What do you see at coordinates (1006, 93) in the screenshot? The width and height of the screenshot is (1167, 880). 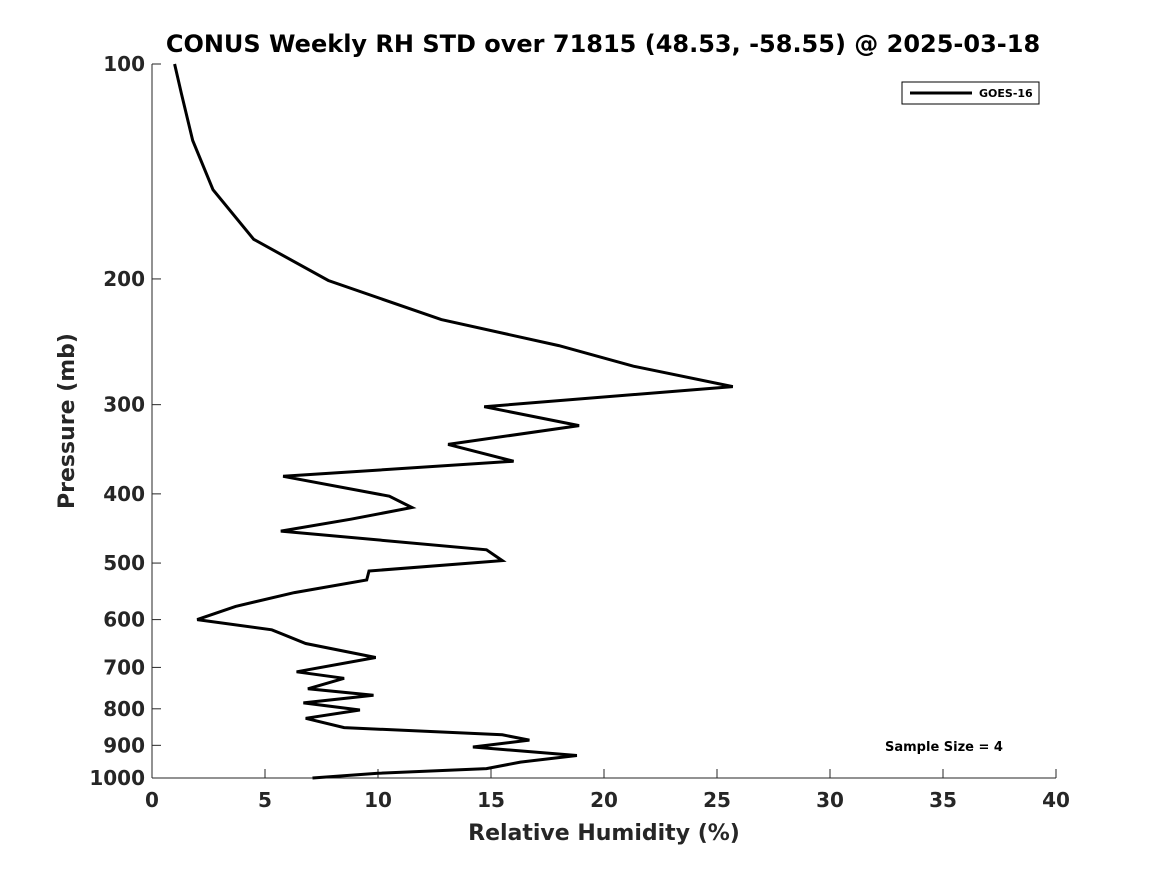 I see `legend-label: GOES-16` at bounding box center [1006, 93].